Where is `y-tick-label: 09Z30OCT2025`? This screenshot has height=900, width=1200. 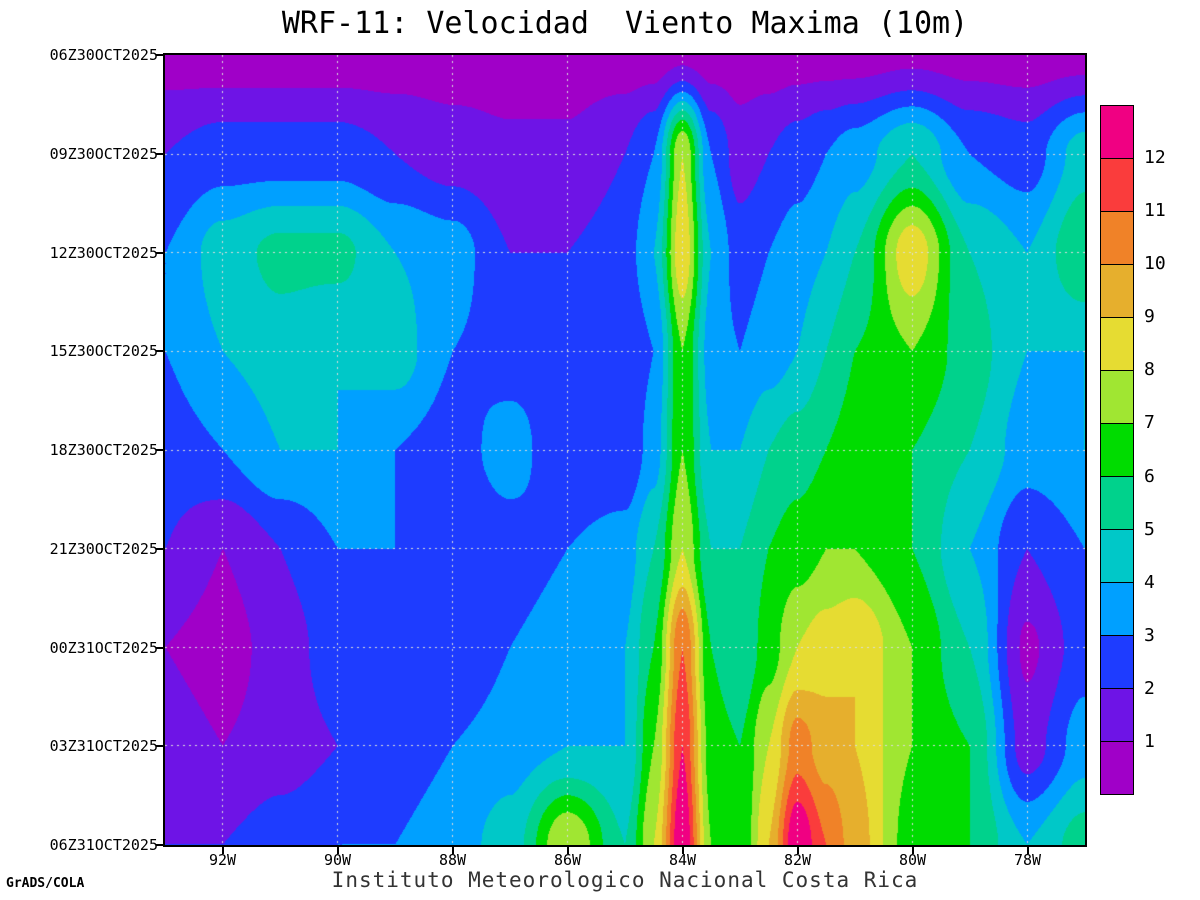
y-tick-label: 09Z30OCT2025 is located at coordinates (103, 153).